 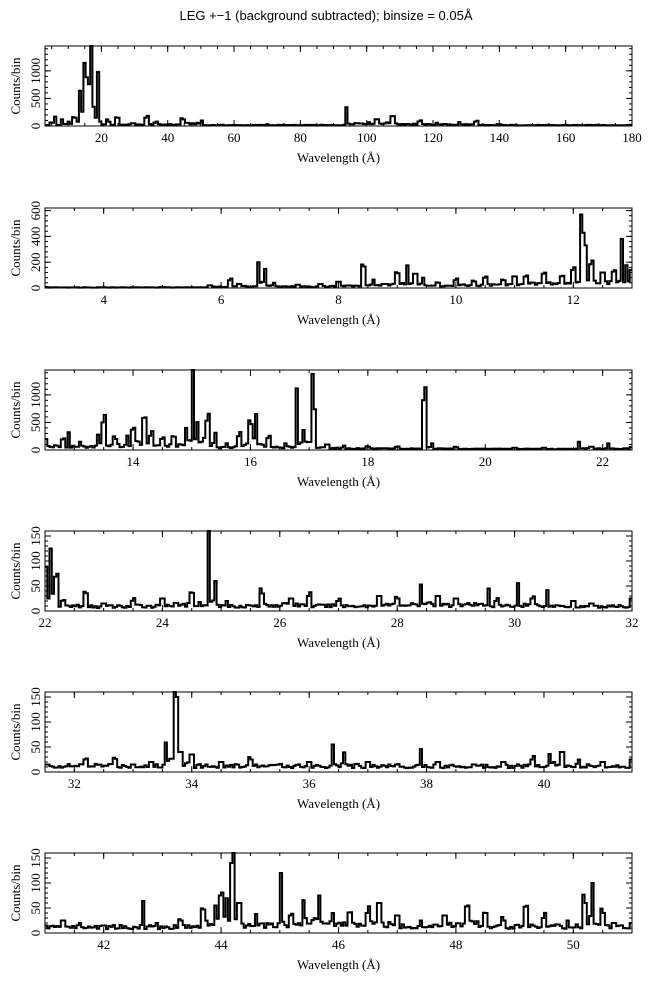 What do you see at coordinates (632, 137) in the screenshot?
I see `x-tick-label: 180` at bounding box center [632, 137].